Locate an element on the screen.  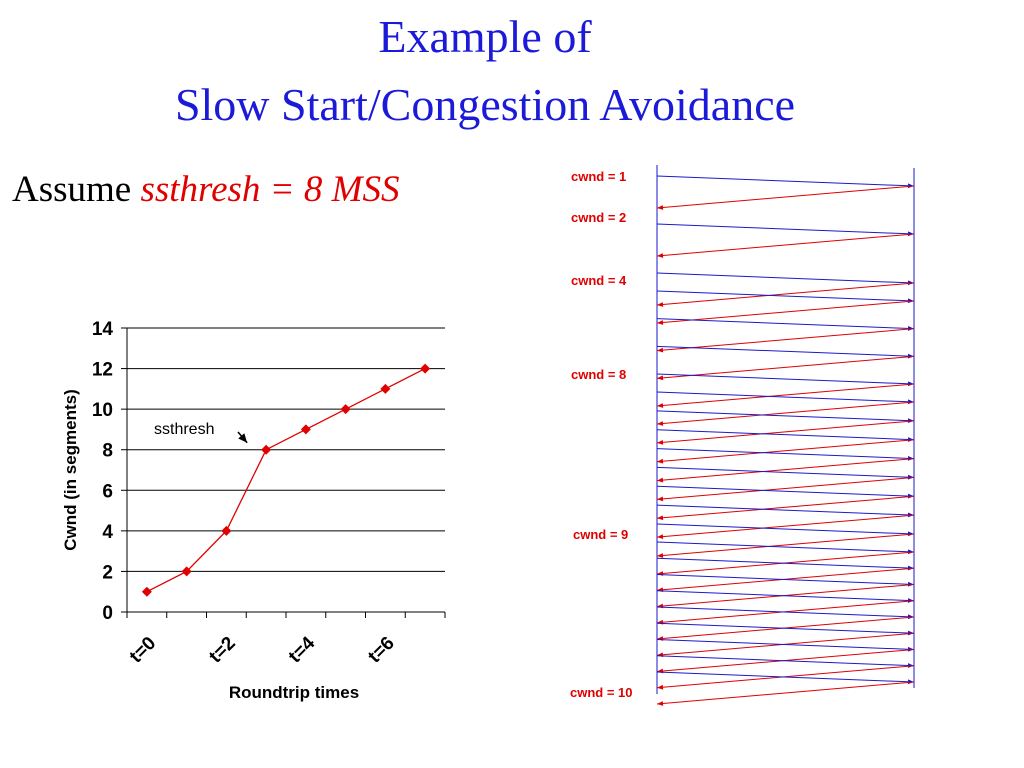
y-tick-label: 0 is located at coordinates (107, 613).